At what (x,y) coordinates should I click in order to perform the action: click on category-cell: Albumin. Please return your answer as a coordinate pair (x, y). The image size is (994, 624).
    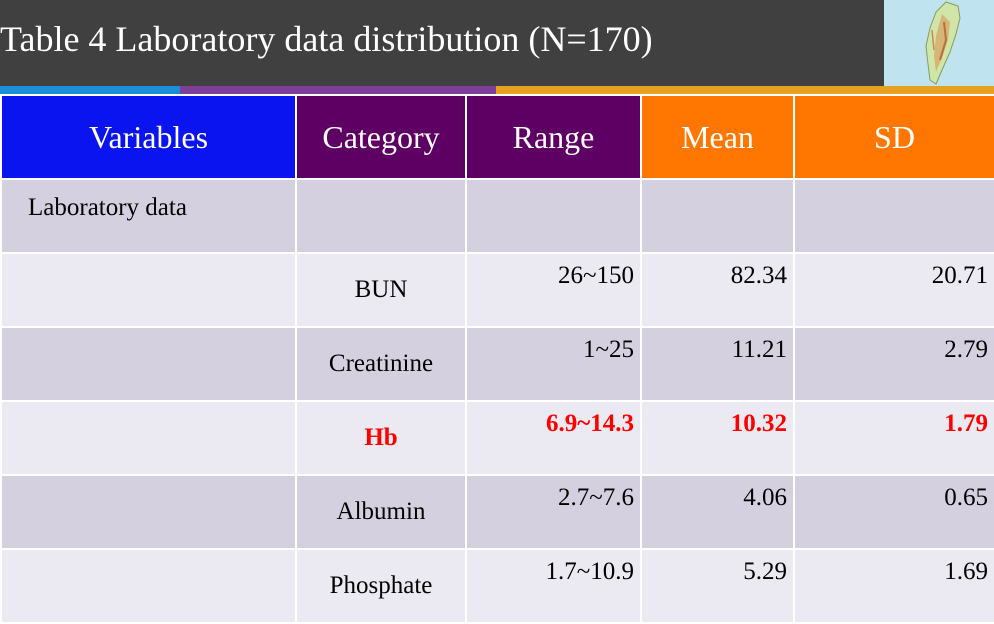
    Looking at the image, I should click on (381, 512).